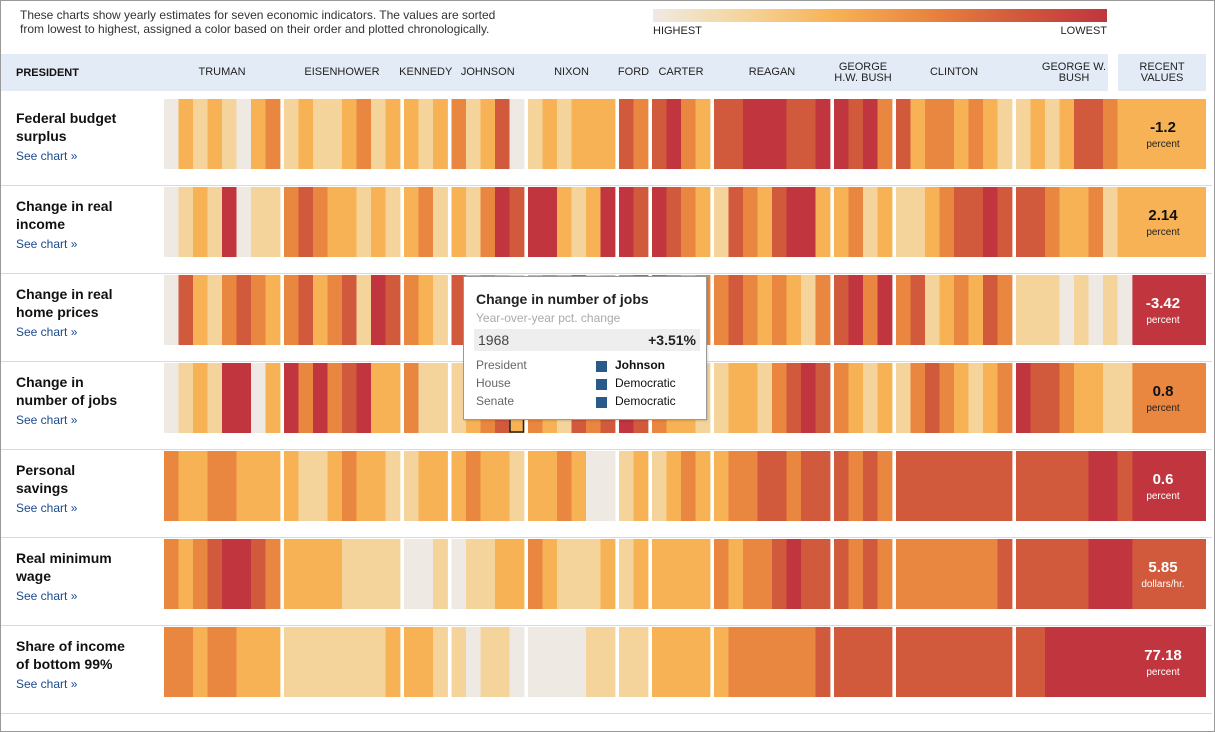 This screenshot has width=1215, height=732. Describe the element at coordinates (494, 340) in the screenshot. I see `tooltip-year: 1968` at that location.